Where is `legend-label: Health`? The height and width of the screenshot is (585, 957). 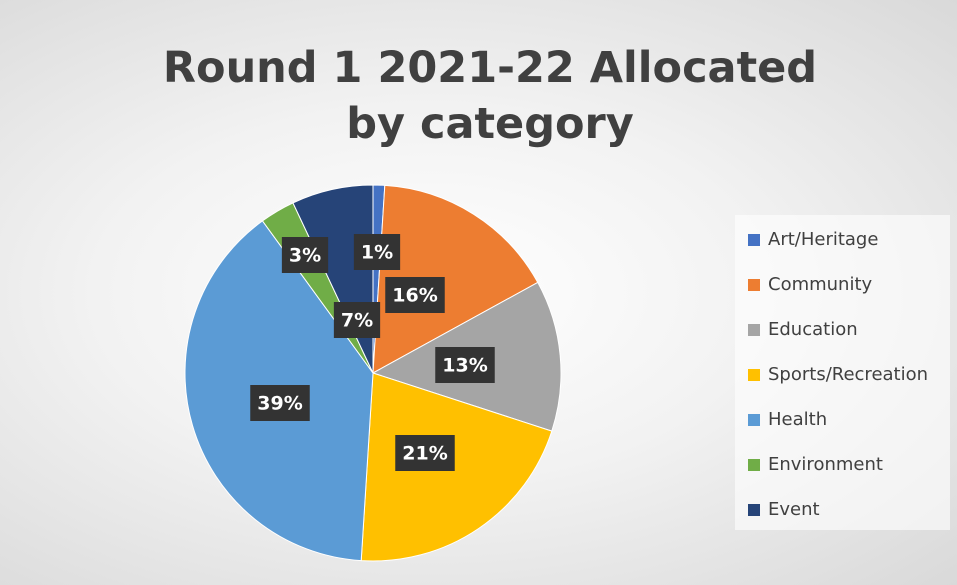 legend-label: Health is located at coordinates (797, 419).